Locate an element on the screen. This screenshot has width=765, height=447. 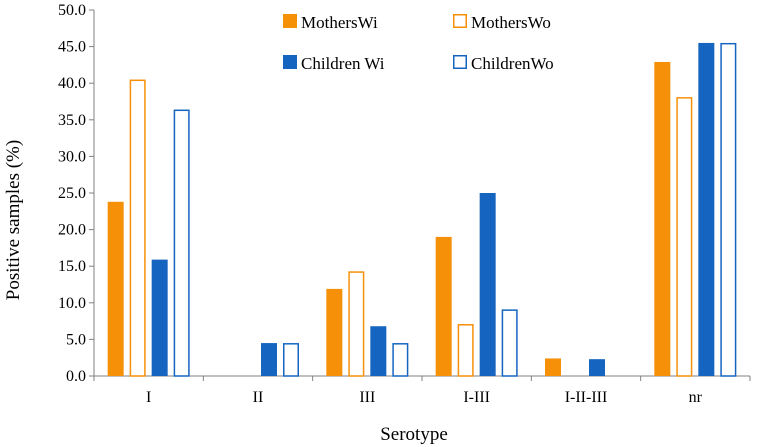
bar-motherswi-i-ii-iii is located at coordinates (553, 367).